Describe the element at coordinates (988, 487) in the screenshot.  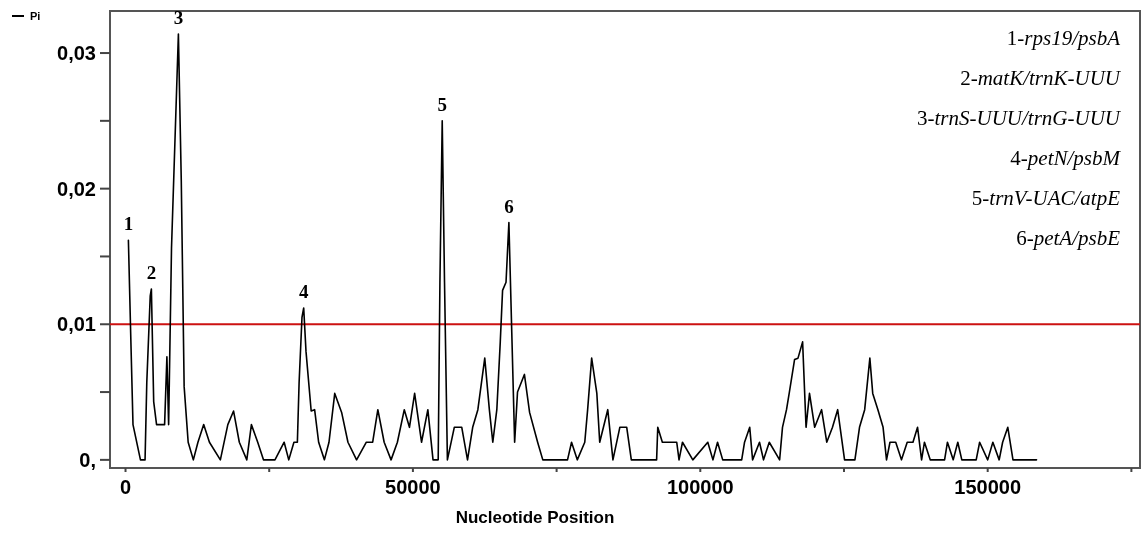
I see `x-tick-label: 150000` at that location.